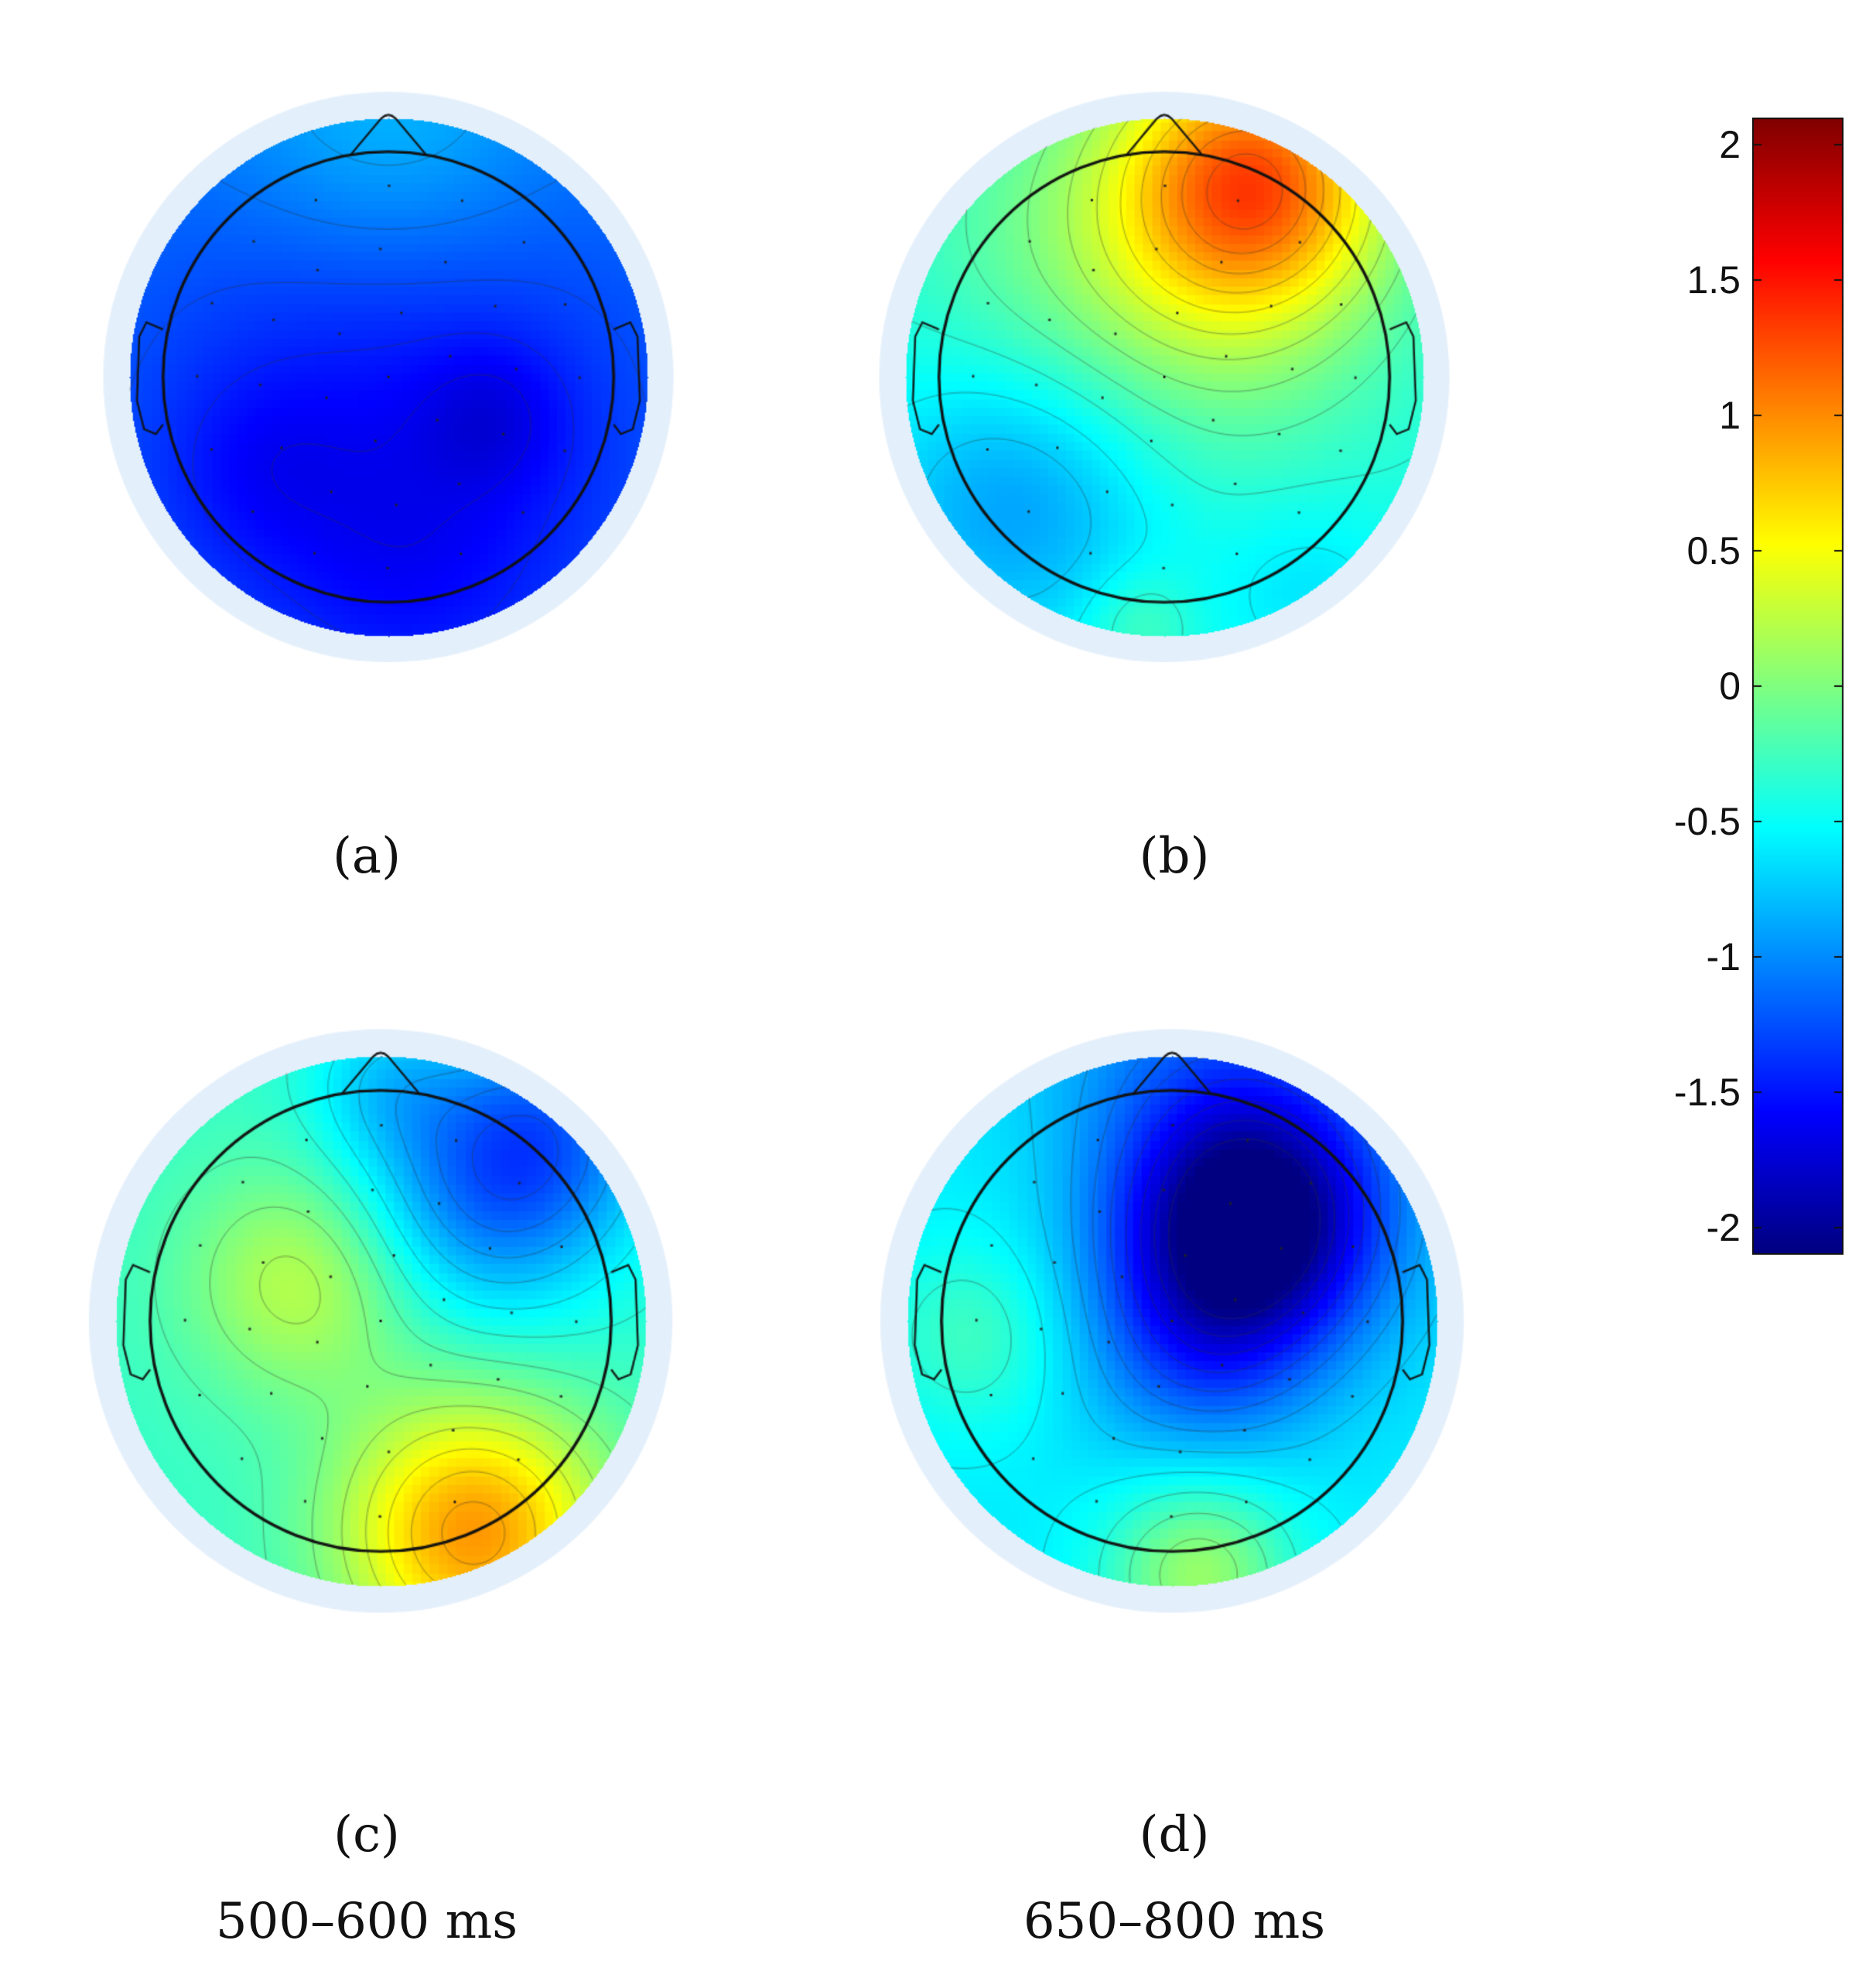 The width and height of the screenshot is (1876, 1971). I want to click on panel-label-c: (c), so click(366, 1834).